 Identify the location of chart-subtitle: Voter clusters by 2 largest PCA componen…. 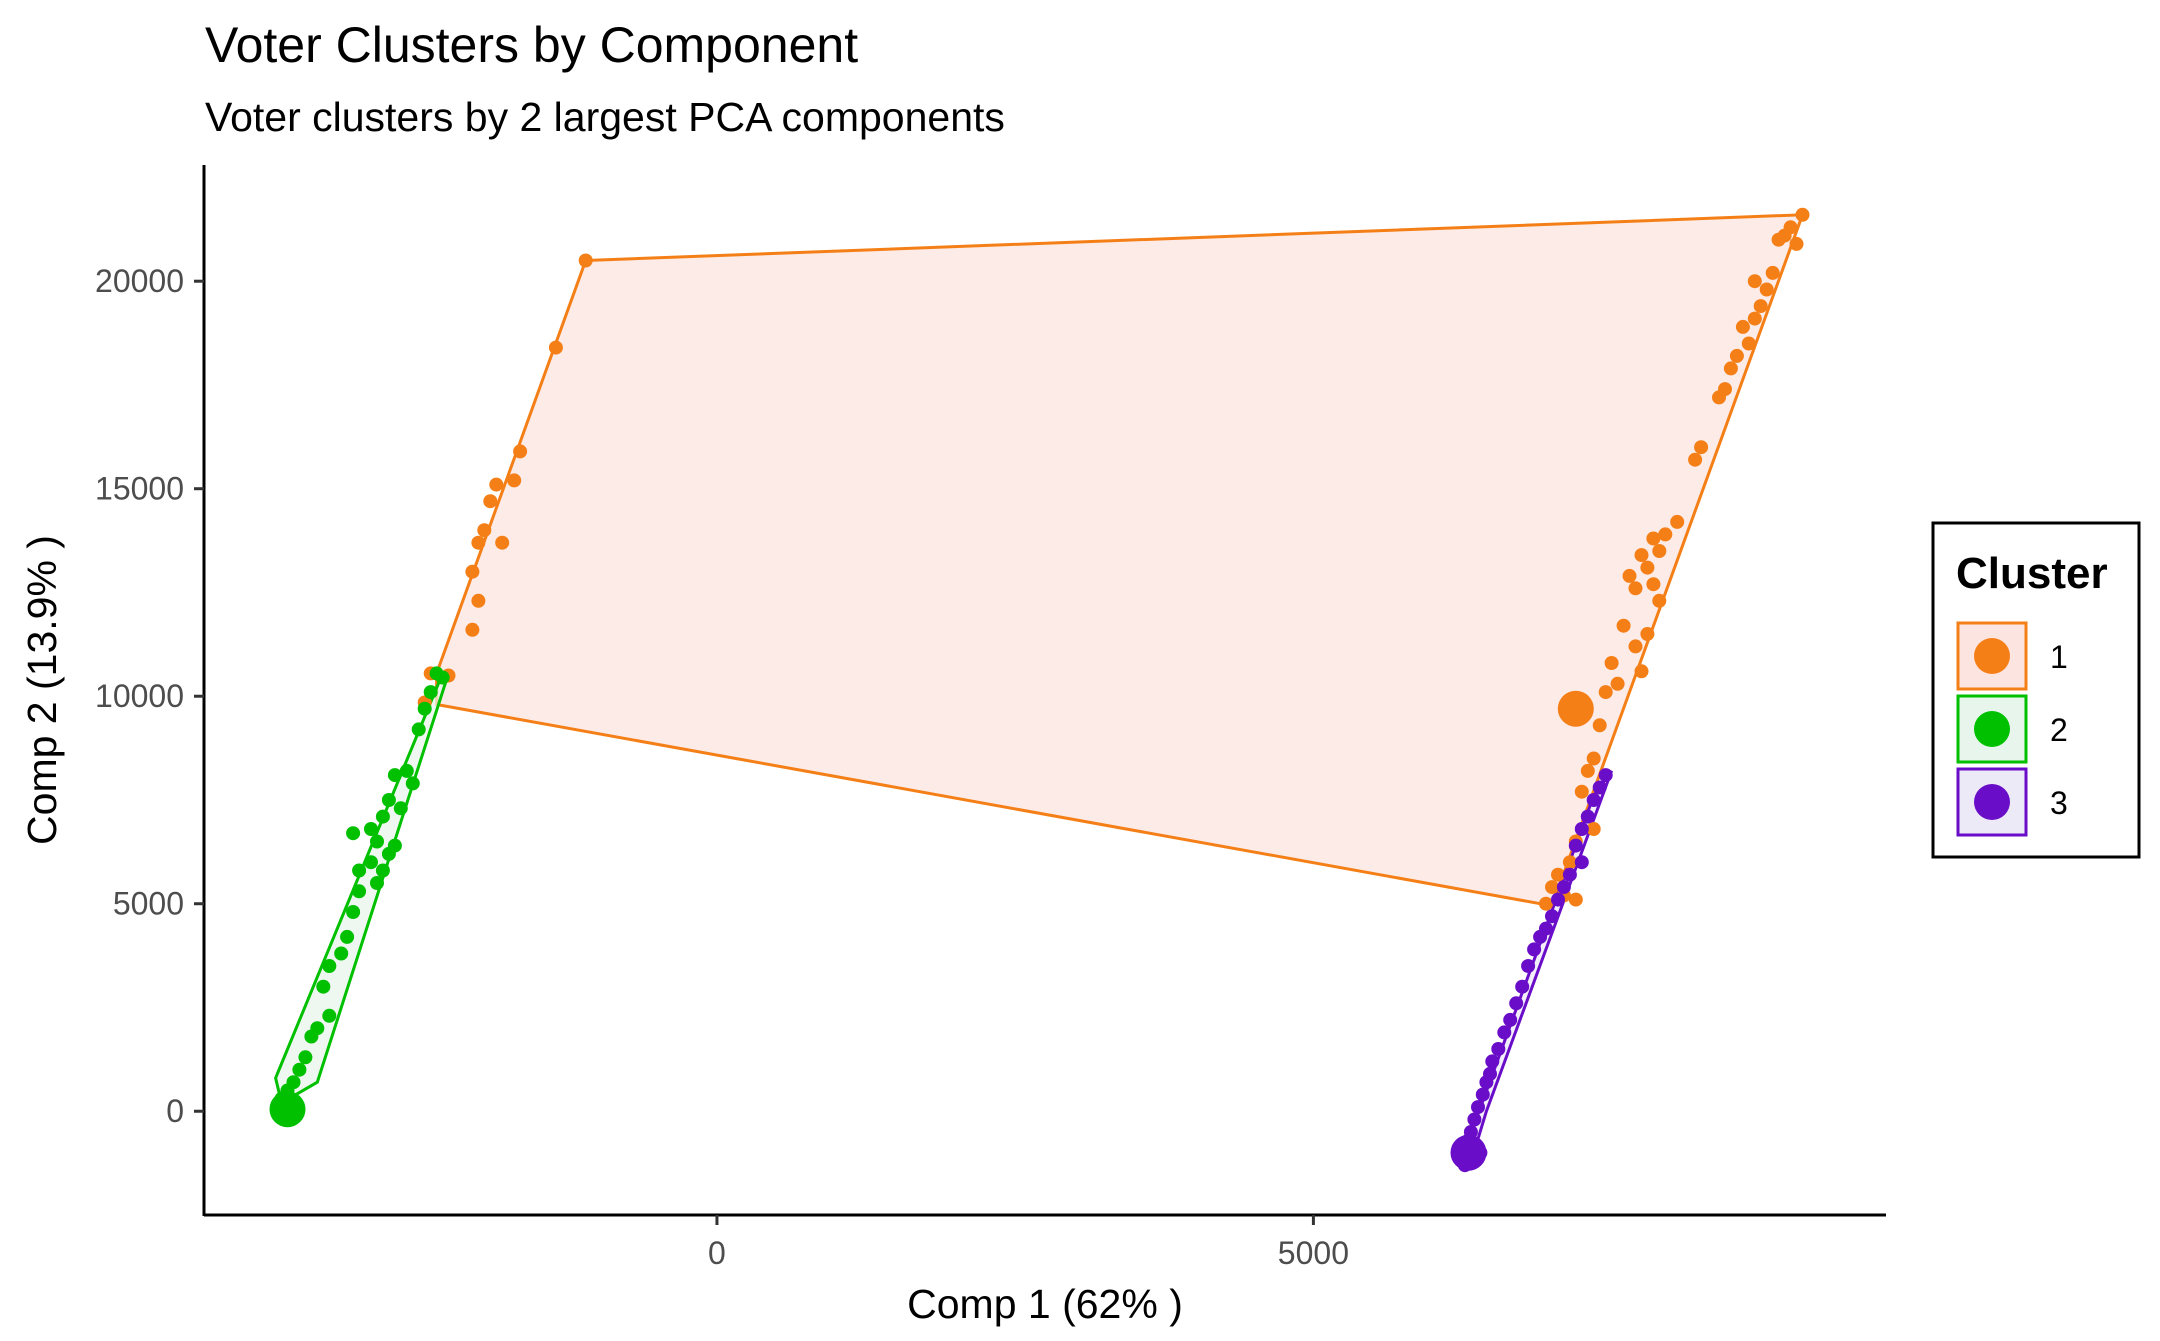
(605, 117).